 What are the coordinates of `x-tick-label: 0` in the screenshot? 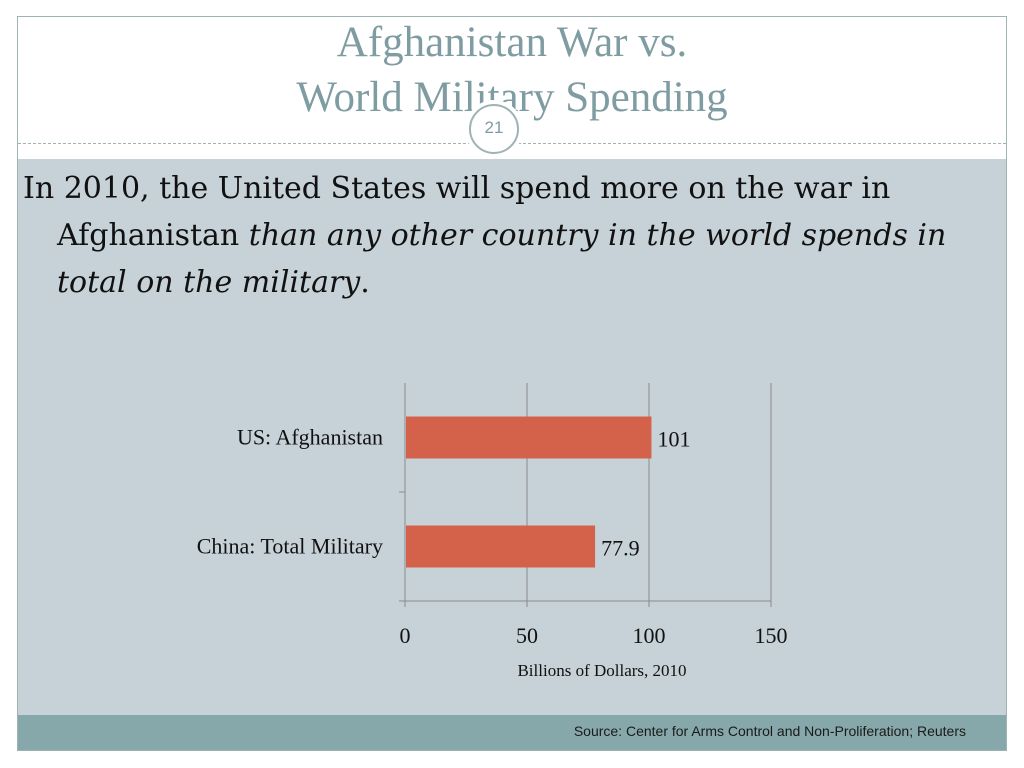 It's located at (405, 635).